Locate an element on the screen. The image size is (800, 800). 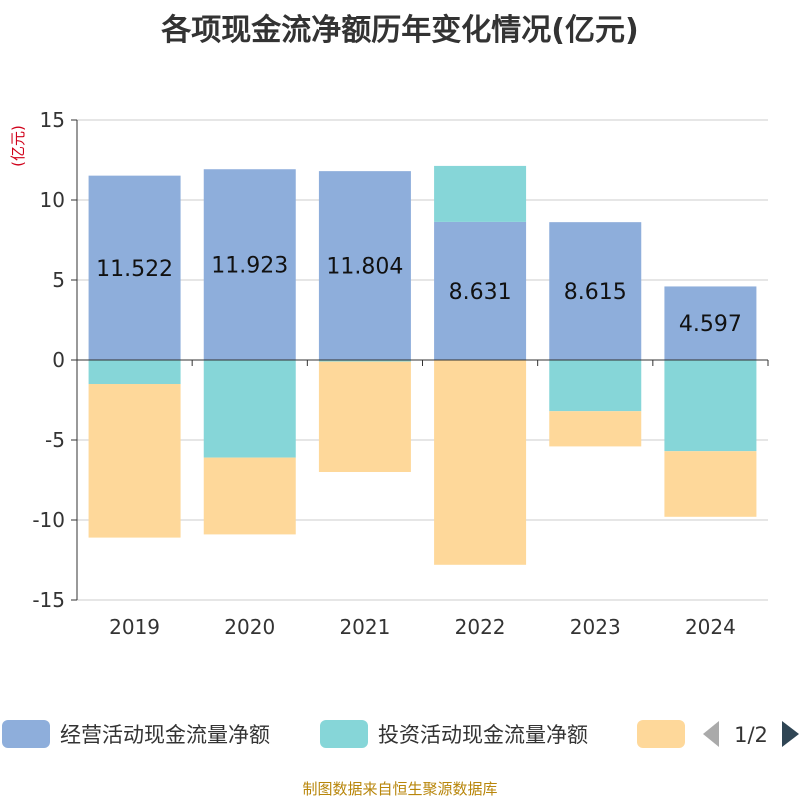
y-tick-label: 0 is located at coordinates (58, 360).